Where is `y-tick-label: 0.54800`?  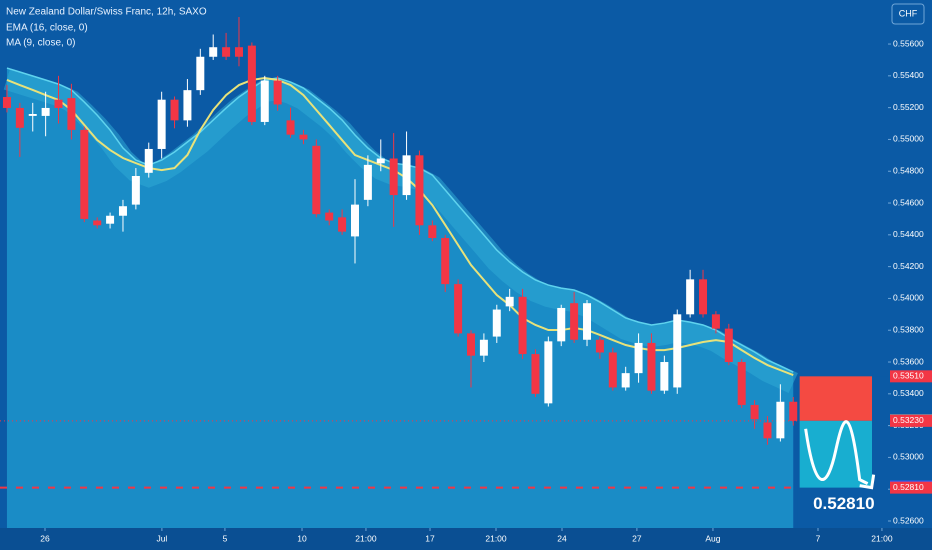 y-tick-label: 0.54800 is located at coordinates (908, 170).